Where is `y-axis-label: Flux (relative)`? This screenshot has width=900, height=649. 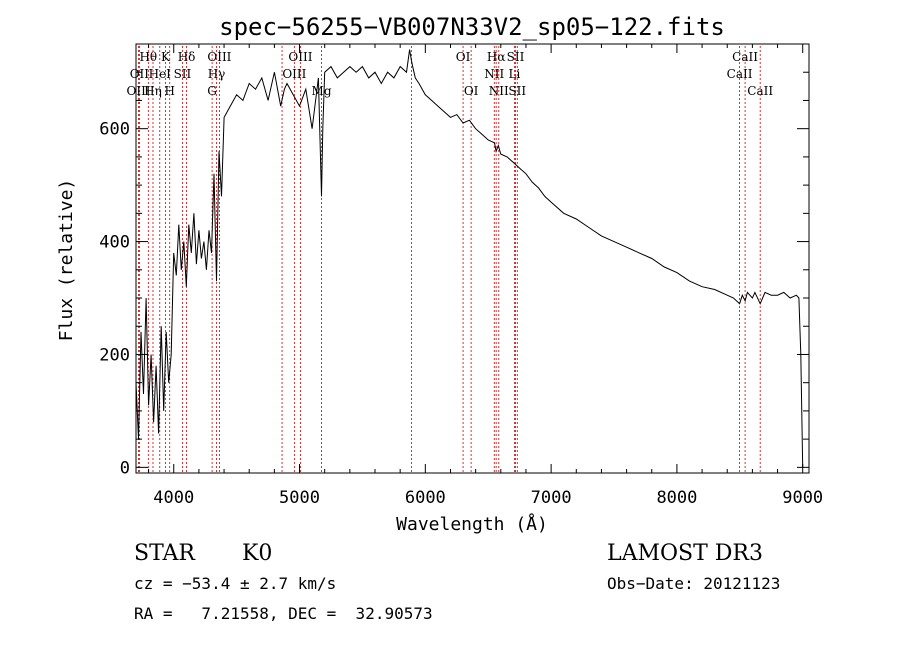 y-axis-label: Flux (relative) is located at coordinates (66, 260).